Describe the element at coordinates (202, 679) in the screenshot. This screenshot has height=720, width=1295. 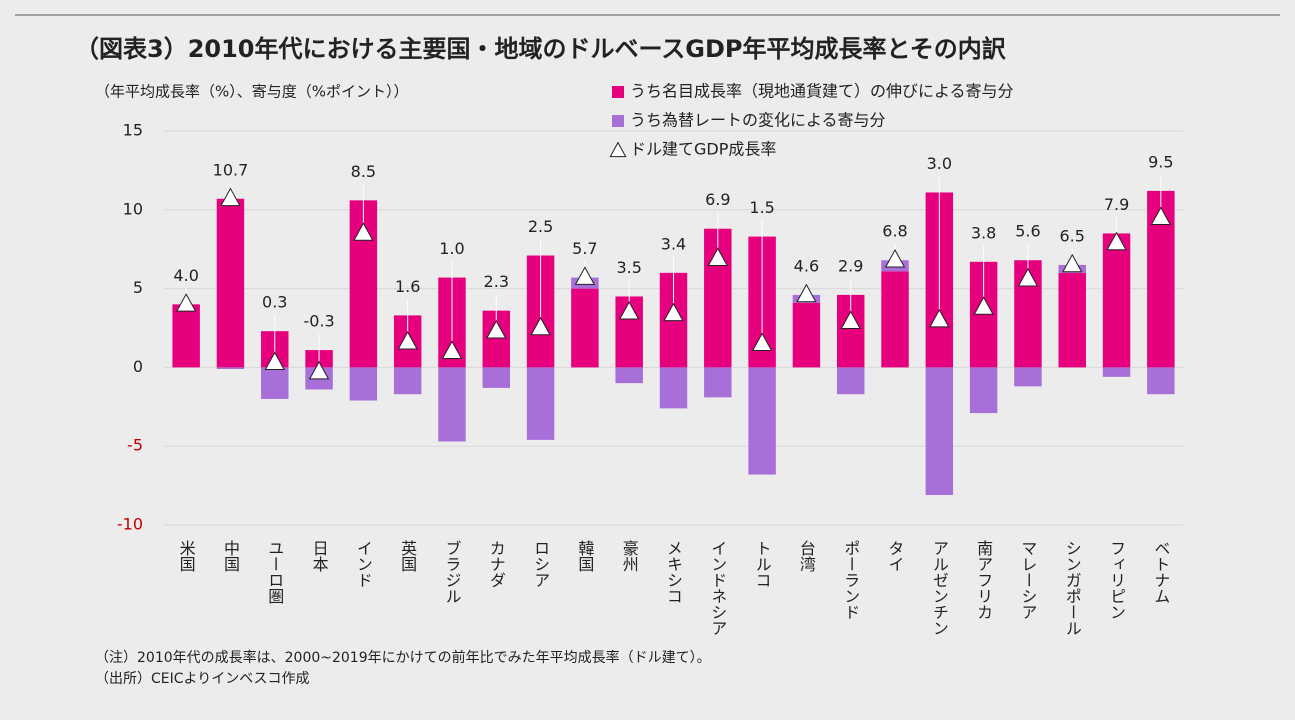
I see `note: （出所）CEICよりインベスコ作成` at that location.